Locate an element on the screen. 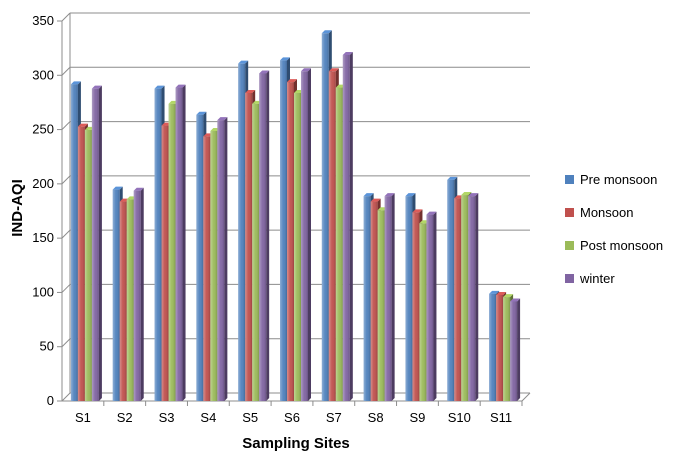 This screenshot has height=458, width=685. legend-label: Post monsoon is located at coordinates (621, 245).